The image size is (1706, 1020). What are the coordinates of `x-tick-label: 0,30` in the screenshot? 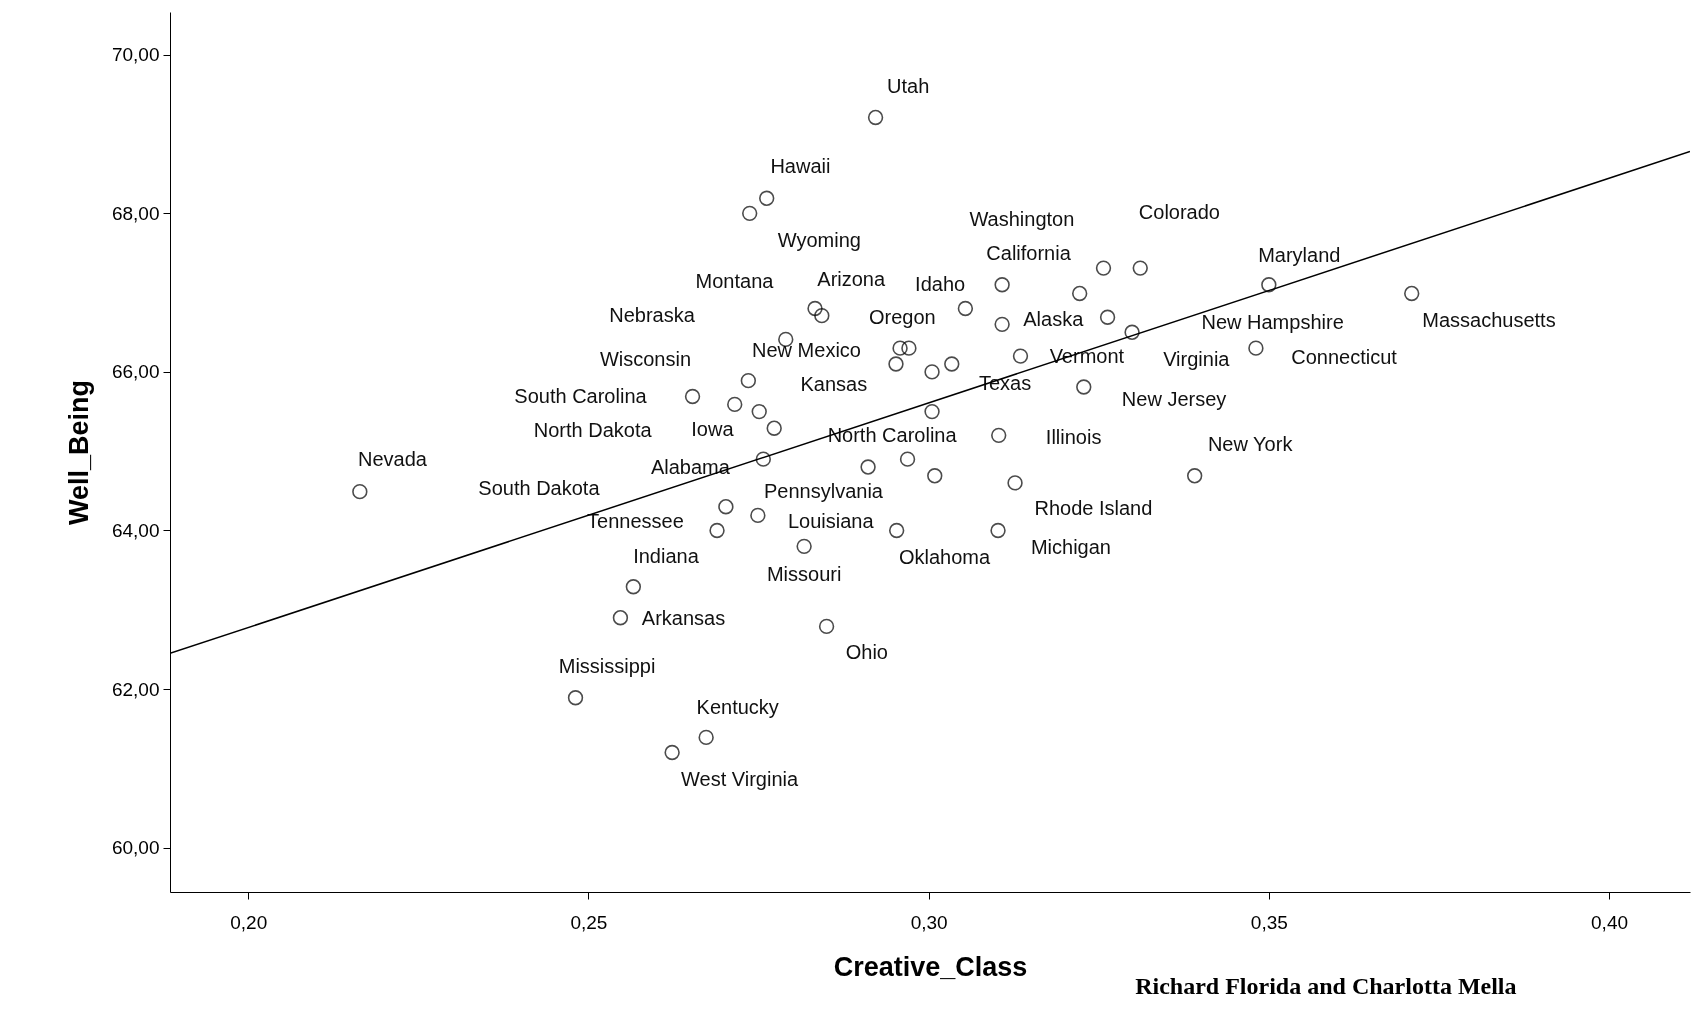 It's located at (929, 922).